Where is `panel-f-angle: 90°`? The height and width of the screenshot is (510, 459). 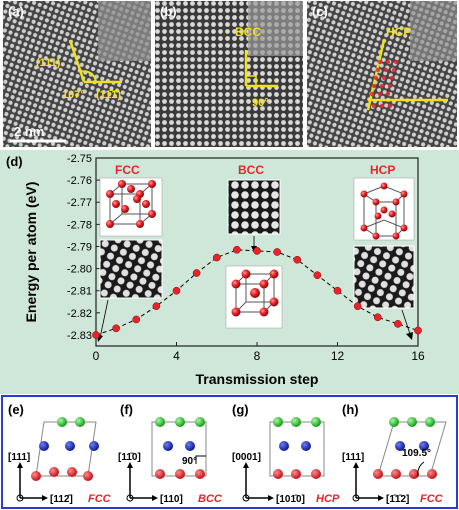
panel-f-angle: 90° is located at coordinates (189, 461).